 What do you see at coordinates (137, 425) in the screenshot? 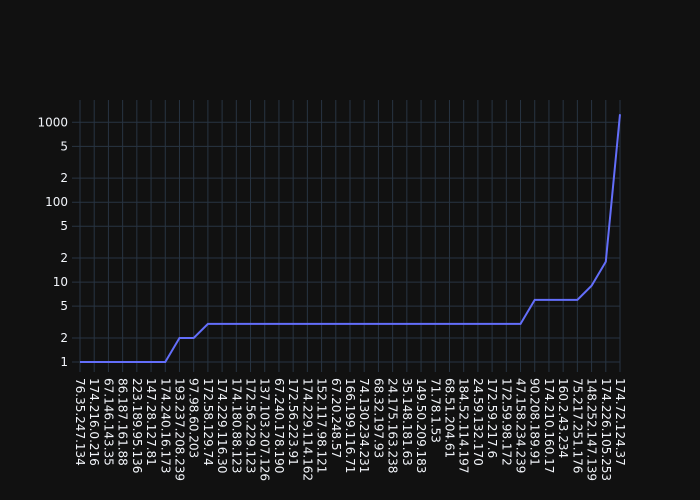
I see `x-tick-label: 223.189.95.136` at bounding box center [137, 425].